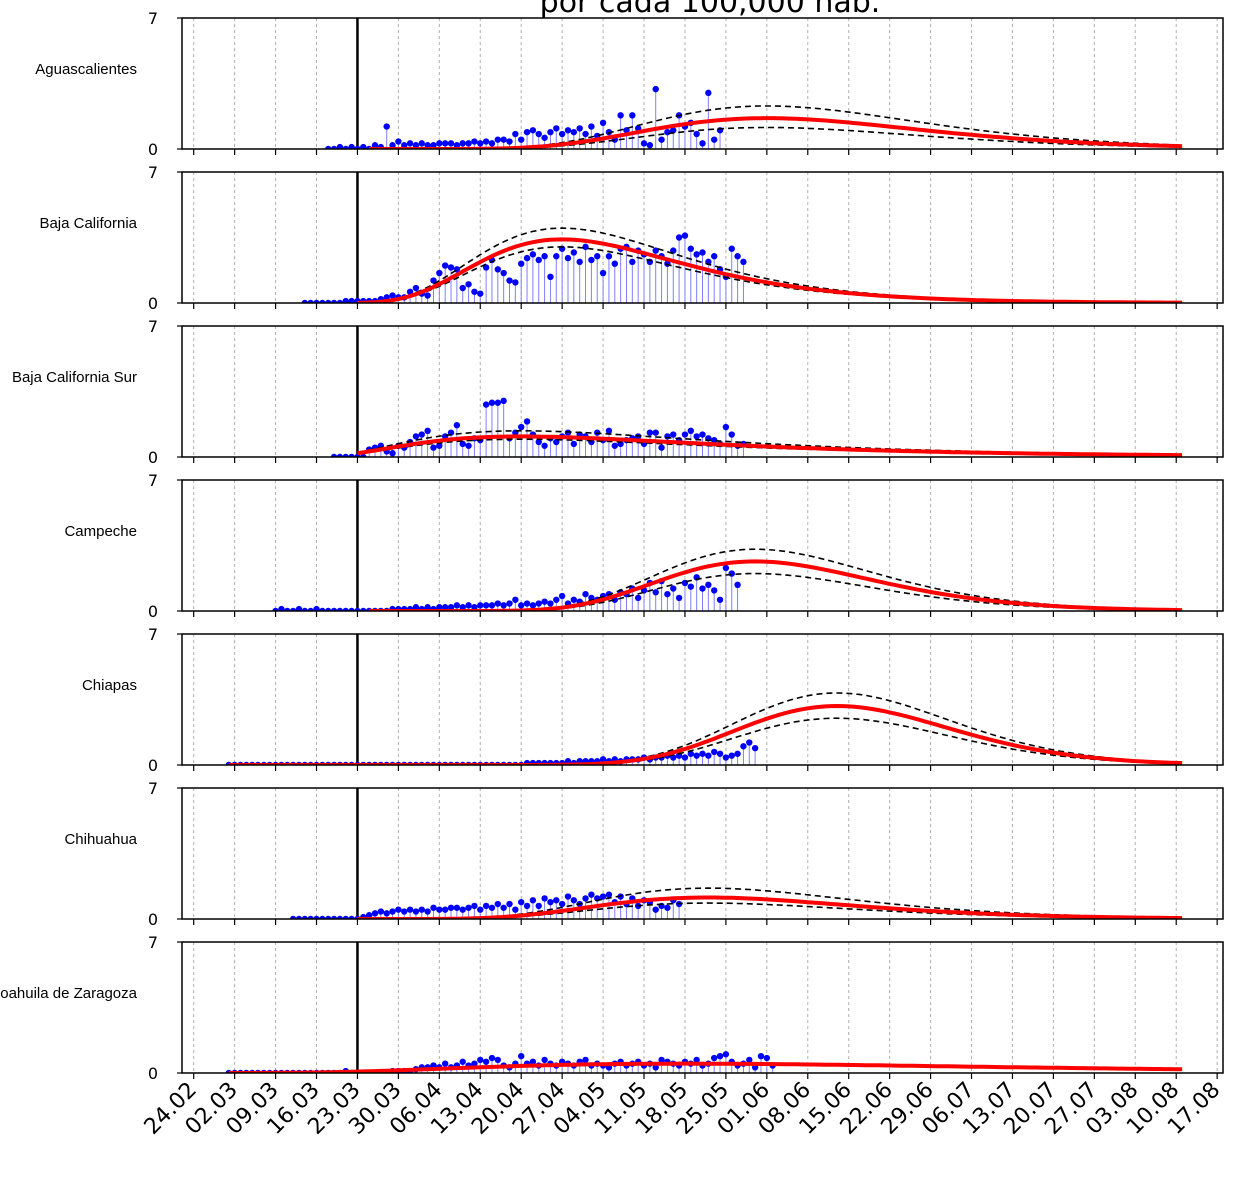 The image size is (1239, 1187). Describe the element at coordinates (100, 839) in the screenshot. I see `state-label: Chihuahua` at that location.